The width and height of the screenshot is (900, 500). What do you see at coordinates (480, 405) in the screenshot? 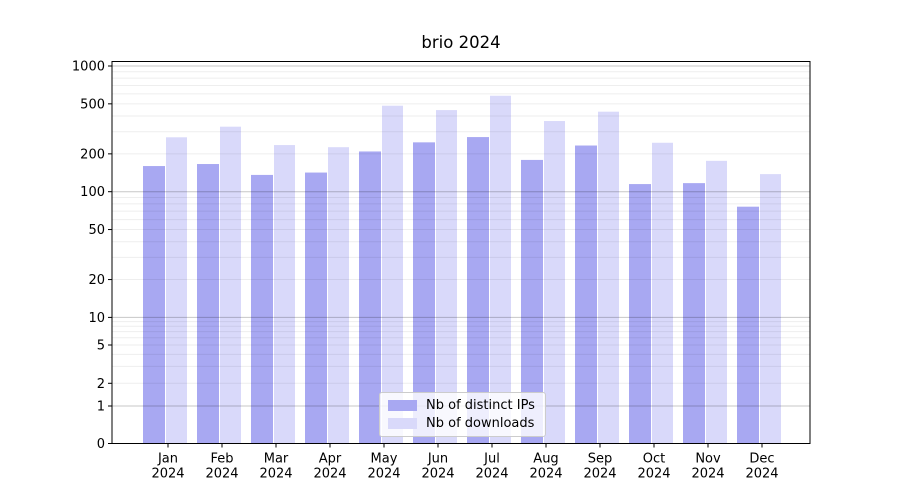
I see `legend-label-distinct-ips: Nb of distinct IPs` at bounding box center [480, 405].